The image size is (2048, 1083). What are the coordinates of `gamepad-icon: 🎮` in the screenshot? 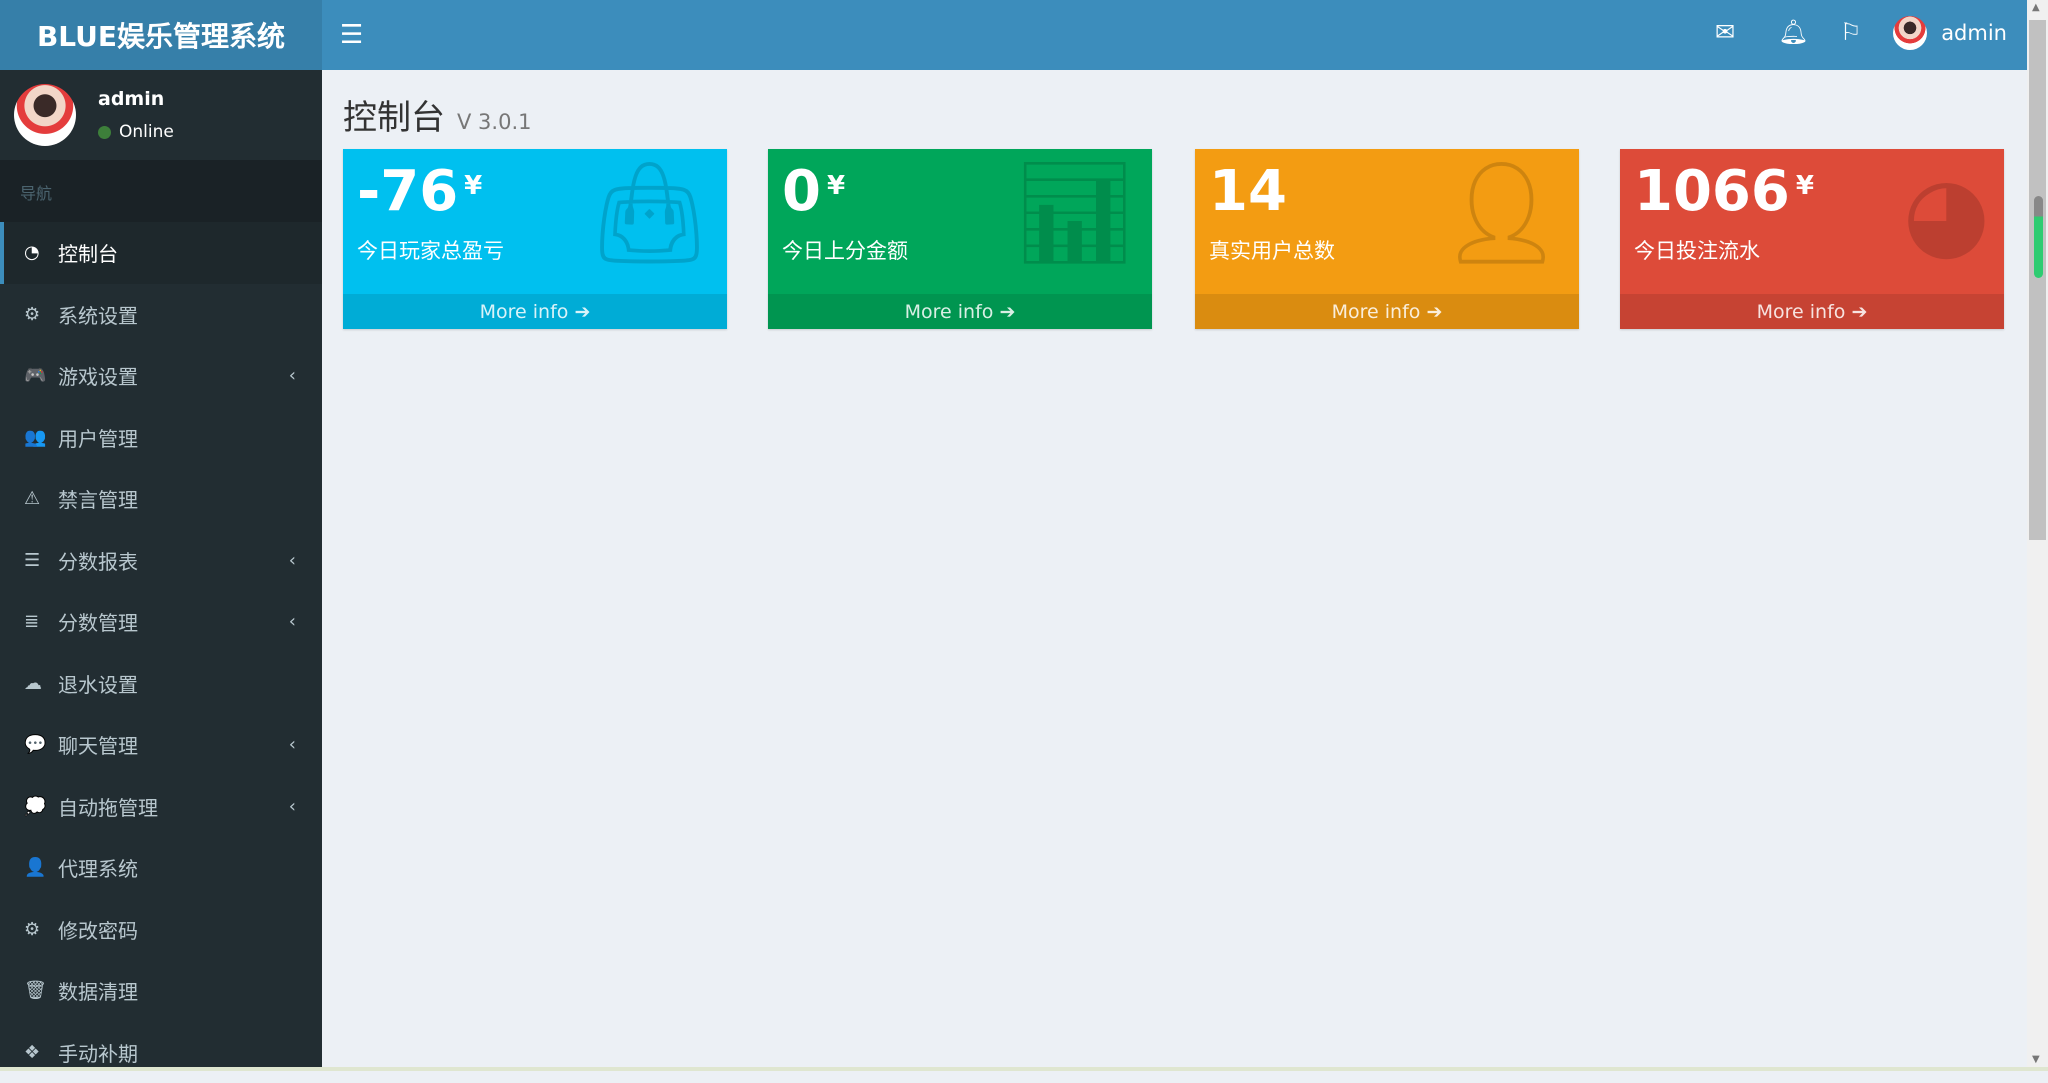 It's located at (41, 375).